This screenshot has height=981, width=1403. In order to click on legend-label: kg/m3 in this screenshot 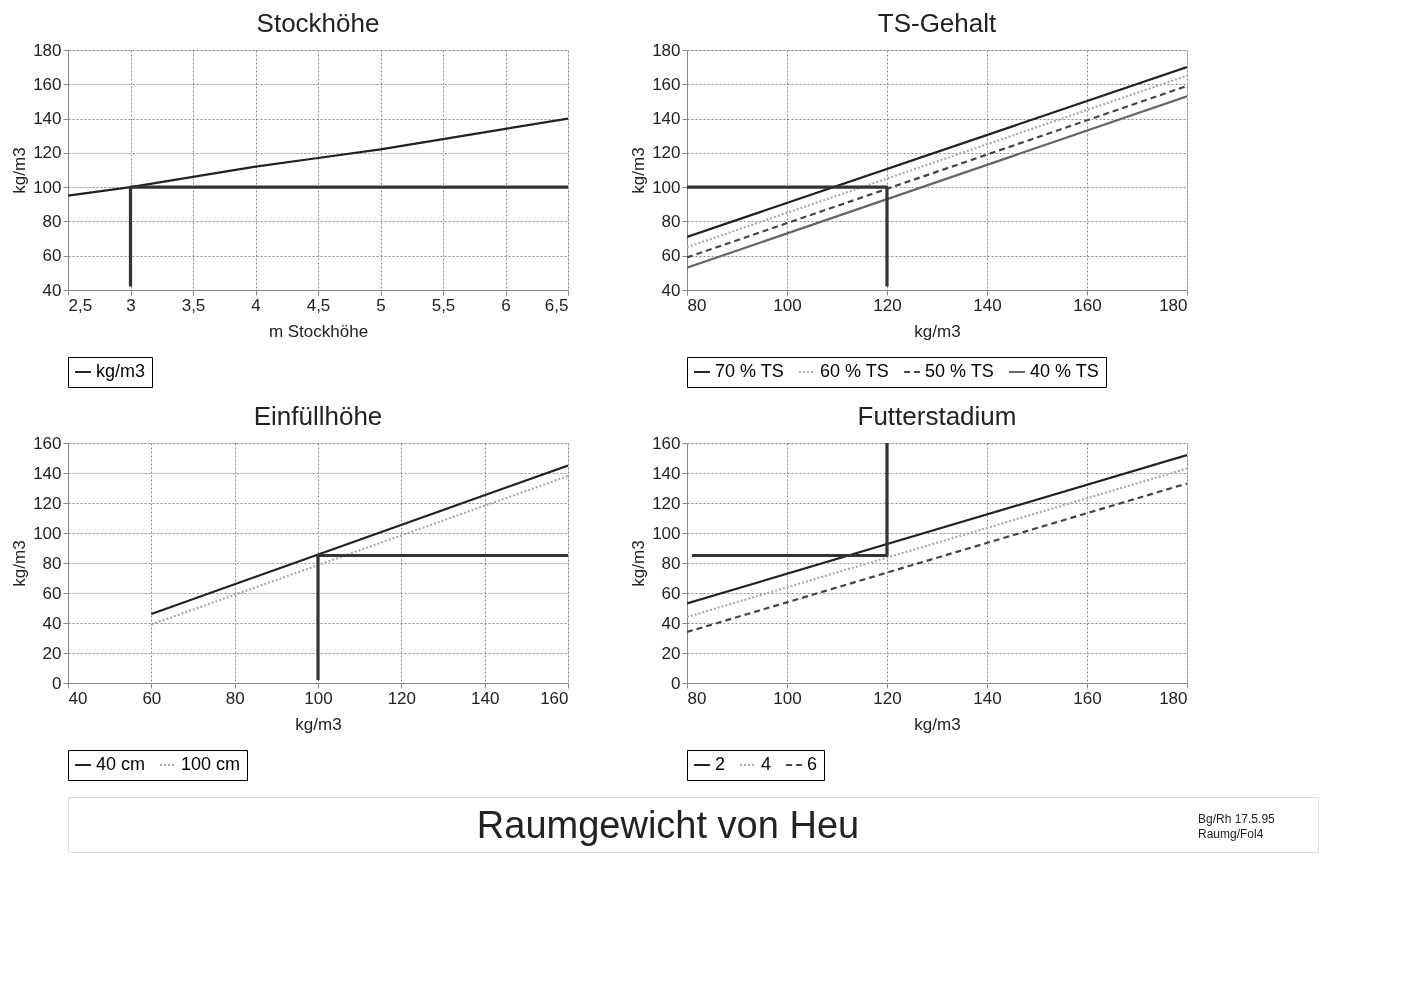, I will do `click(121, 371)`.